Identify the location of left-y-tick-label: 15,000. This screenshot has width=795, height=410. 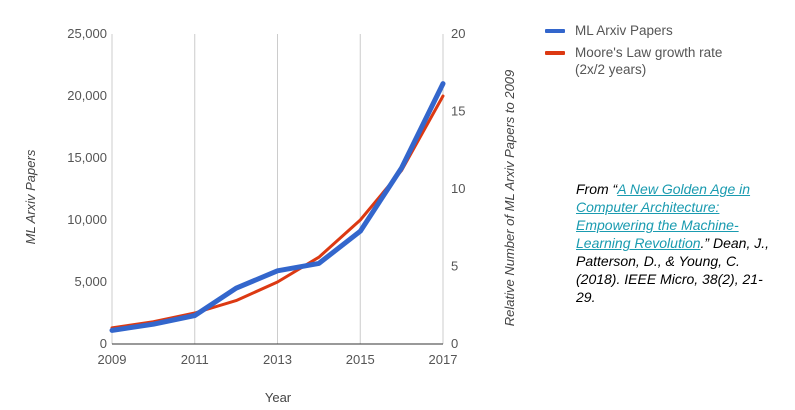
(87, 157).